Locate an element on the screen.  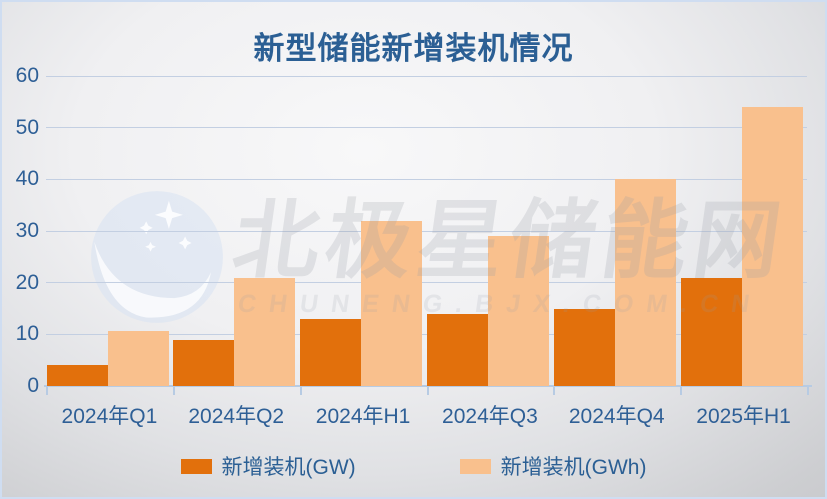
legend-swatch-gw is located at coordinates (196, 466).